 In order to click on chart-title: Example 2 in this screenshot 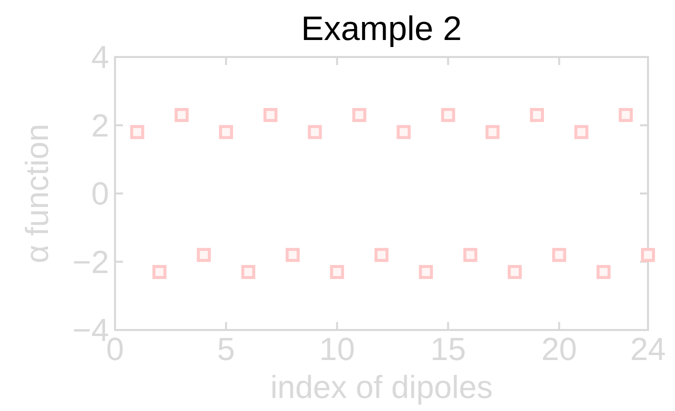, I will do `click(381, 29)`.